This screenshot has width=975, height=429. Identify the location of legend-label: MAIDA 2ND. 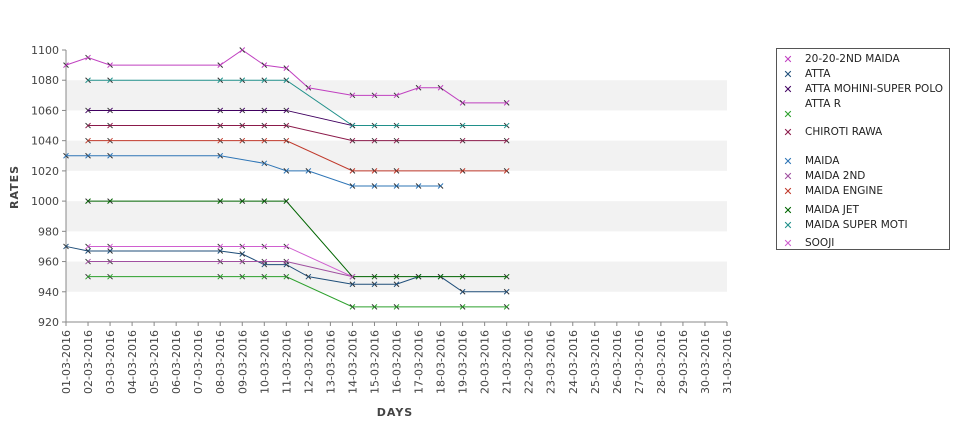
(835, 176).